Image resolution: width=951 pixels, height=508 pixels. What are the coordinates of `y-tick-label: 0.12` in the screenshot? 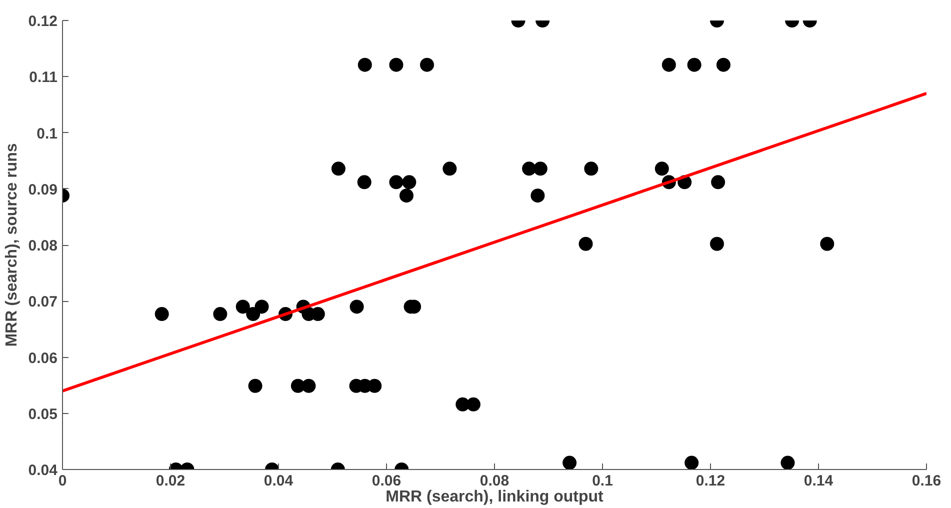 It's located at (43, 21).